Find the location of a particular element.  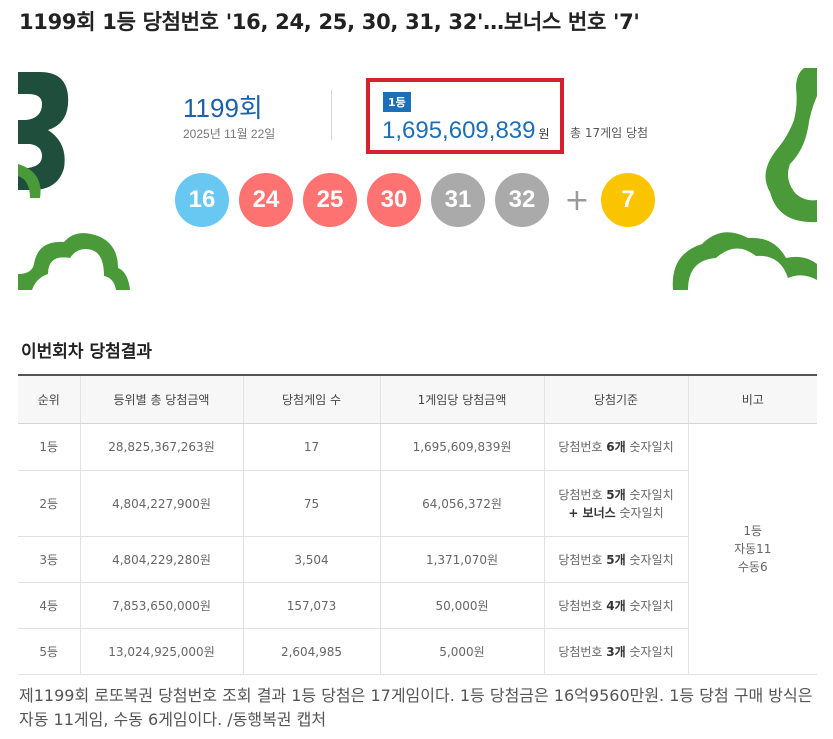

number-ball: 31 is located at coordinates (458, 200).